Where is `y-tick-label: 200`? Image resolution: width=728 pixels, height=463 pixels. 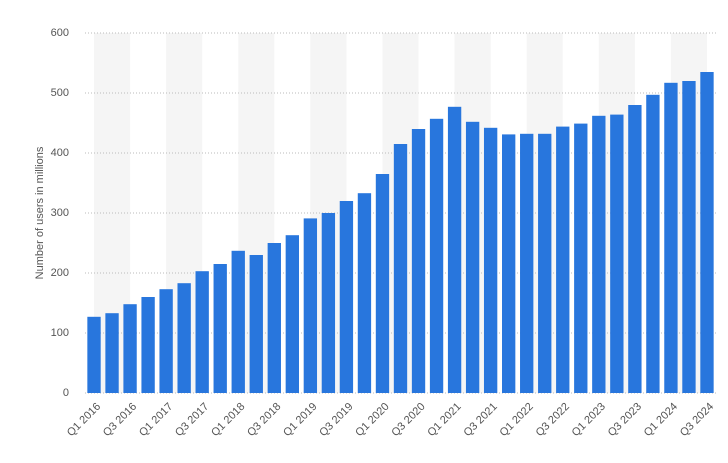 y-tick-label: 200 is located at coordinates (60, 273).